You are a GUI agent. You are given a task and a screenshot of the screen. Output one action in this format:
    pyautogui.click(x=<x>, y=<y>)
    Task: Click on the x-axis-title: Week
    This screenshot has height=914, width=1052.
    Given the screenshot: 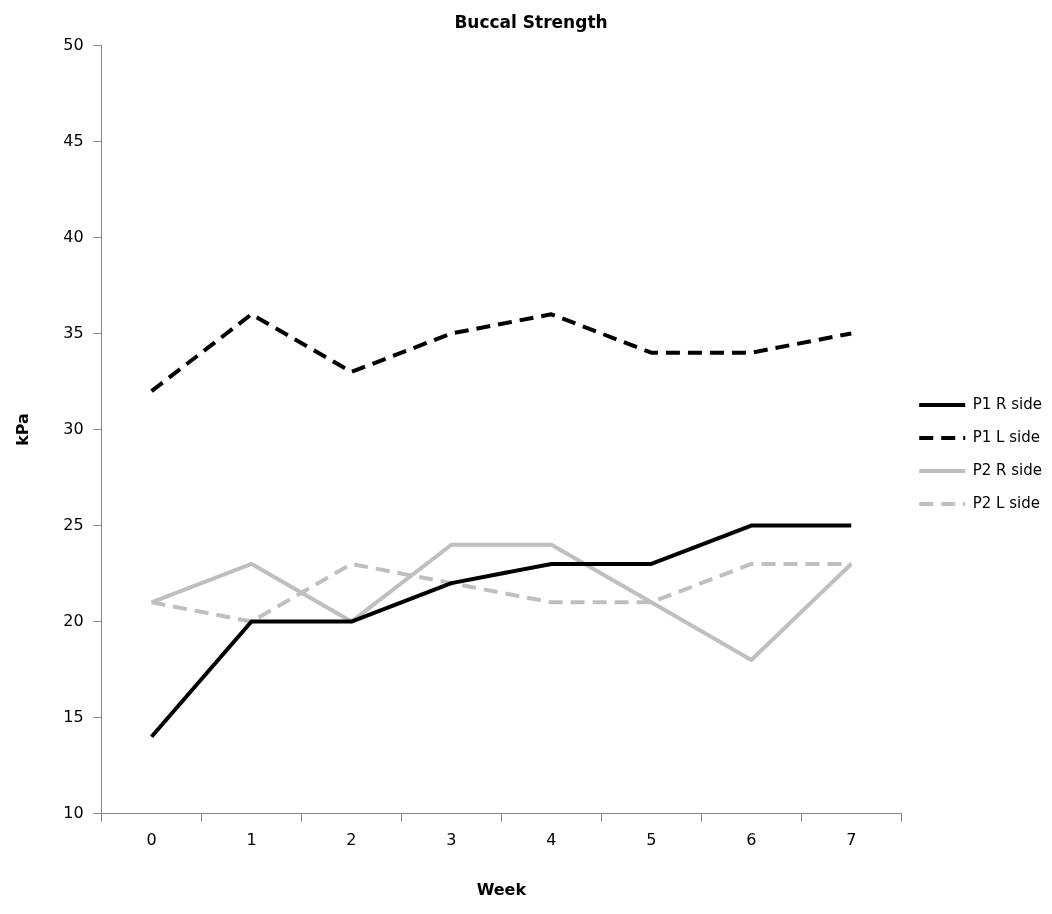 What is the action you would take?
    pyautogui.click(x=501, y=889)
    